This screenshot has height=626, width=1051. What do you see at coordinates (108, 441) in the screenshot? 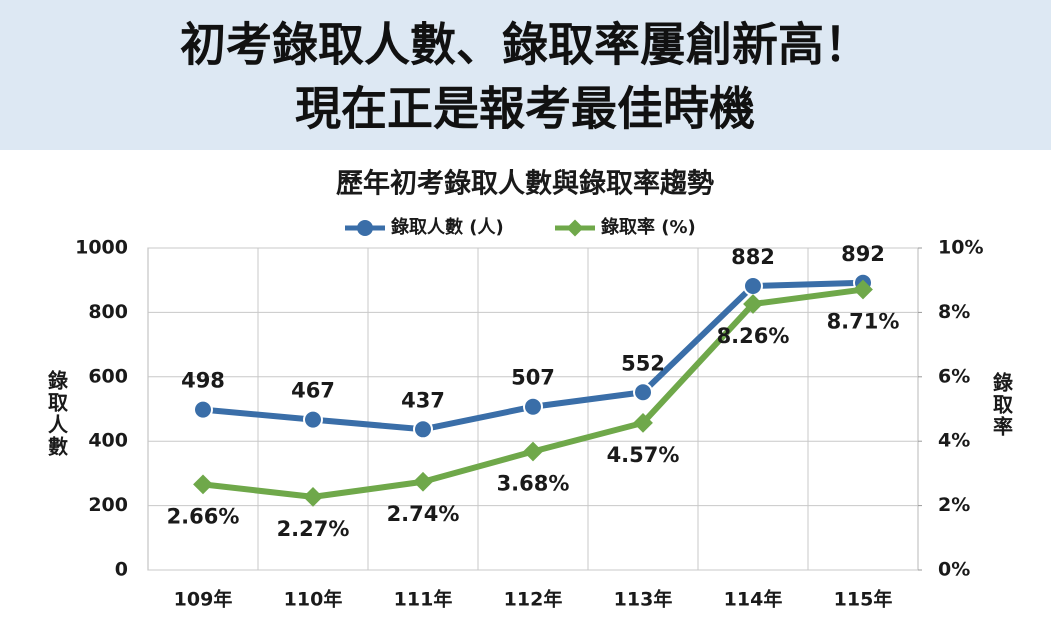
I see `y-tick-label: 400` at bounding box center [108, 441].